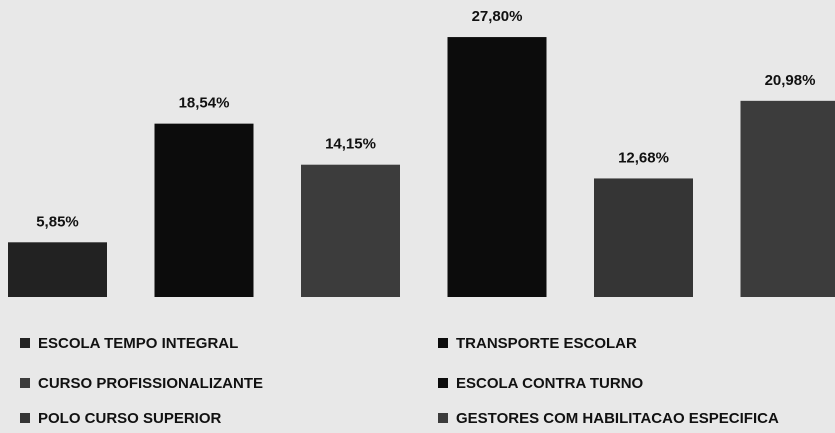  I want to click on data-label: 18,54%, so click(204, 103).